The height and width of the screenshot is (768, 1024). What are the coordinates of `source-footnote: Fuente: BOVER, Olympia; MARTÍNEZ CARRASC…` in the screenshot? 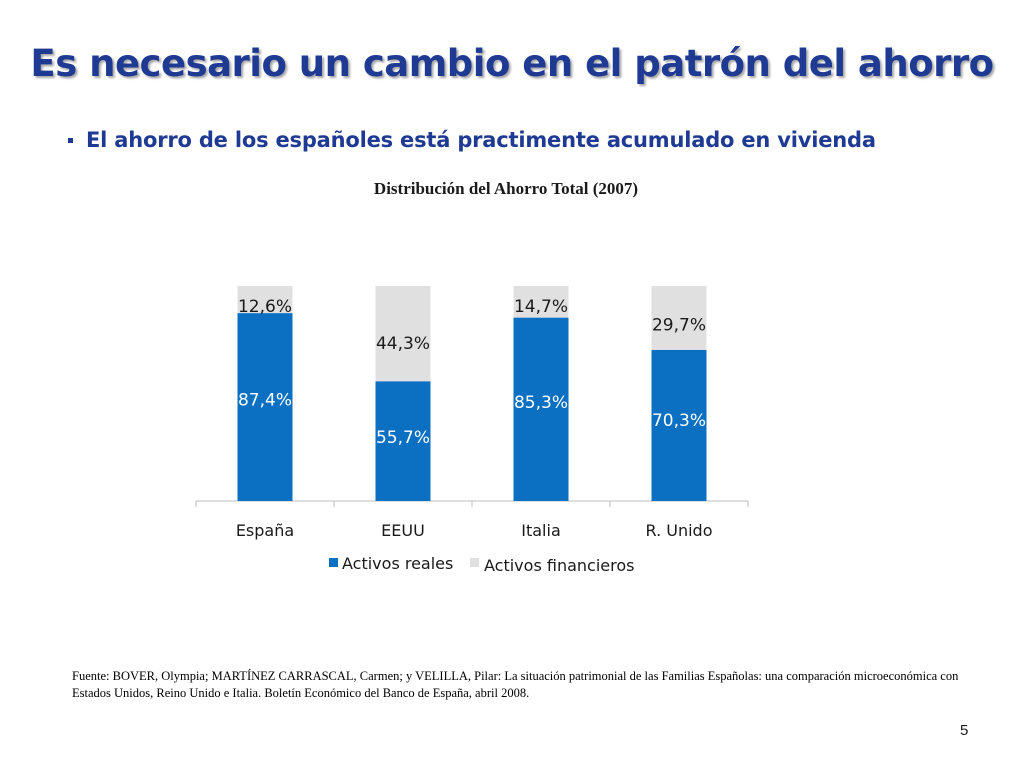 It's located at (515, 684).